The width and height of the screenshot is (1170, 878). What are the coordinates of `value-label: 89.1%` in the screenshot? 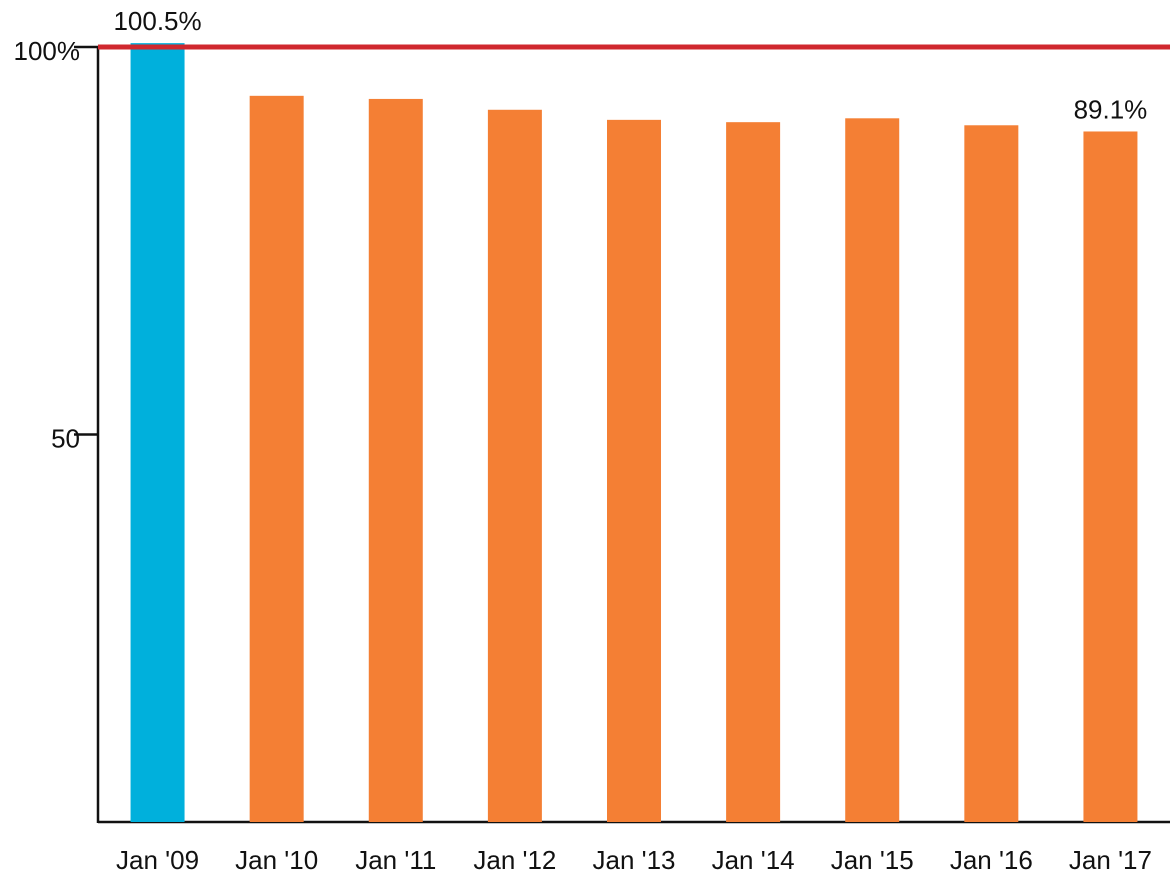 It's located at (1111, 109).